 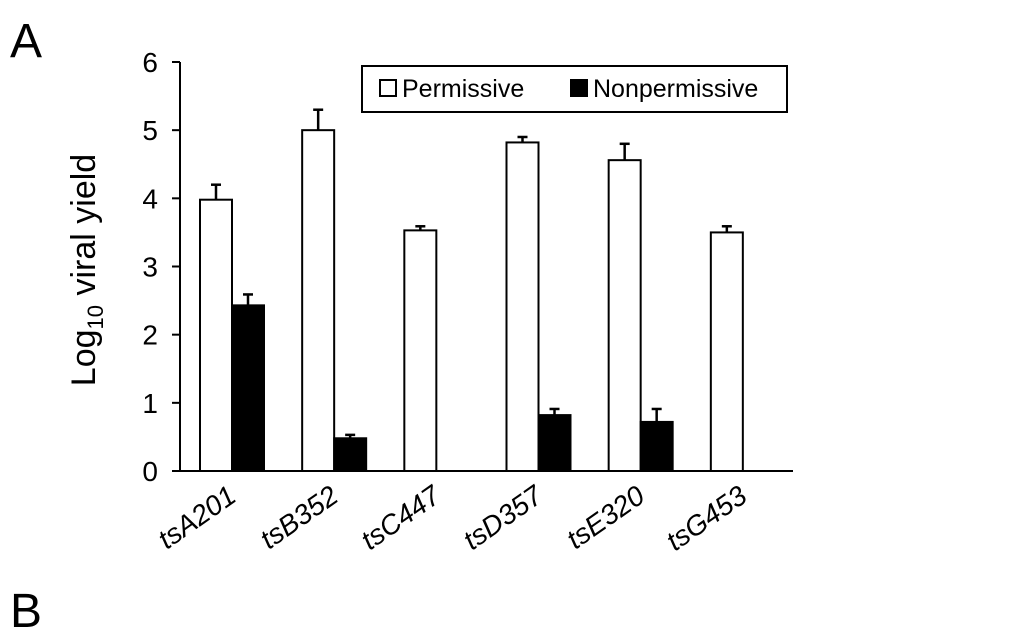 What do you see at coordinates (401, 517) in the screenshot?
I see `x-tick-label: tsC447` at bounding box center [401, 517].